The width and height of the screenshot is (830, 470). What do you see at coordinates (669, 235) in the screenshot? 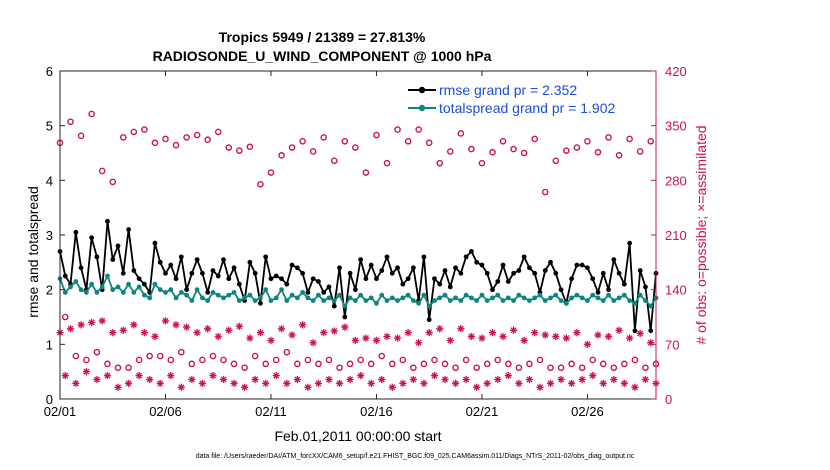
I see `right-axis: 0 70 140 210 280 350 420` at bounding box center [669, 235].